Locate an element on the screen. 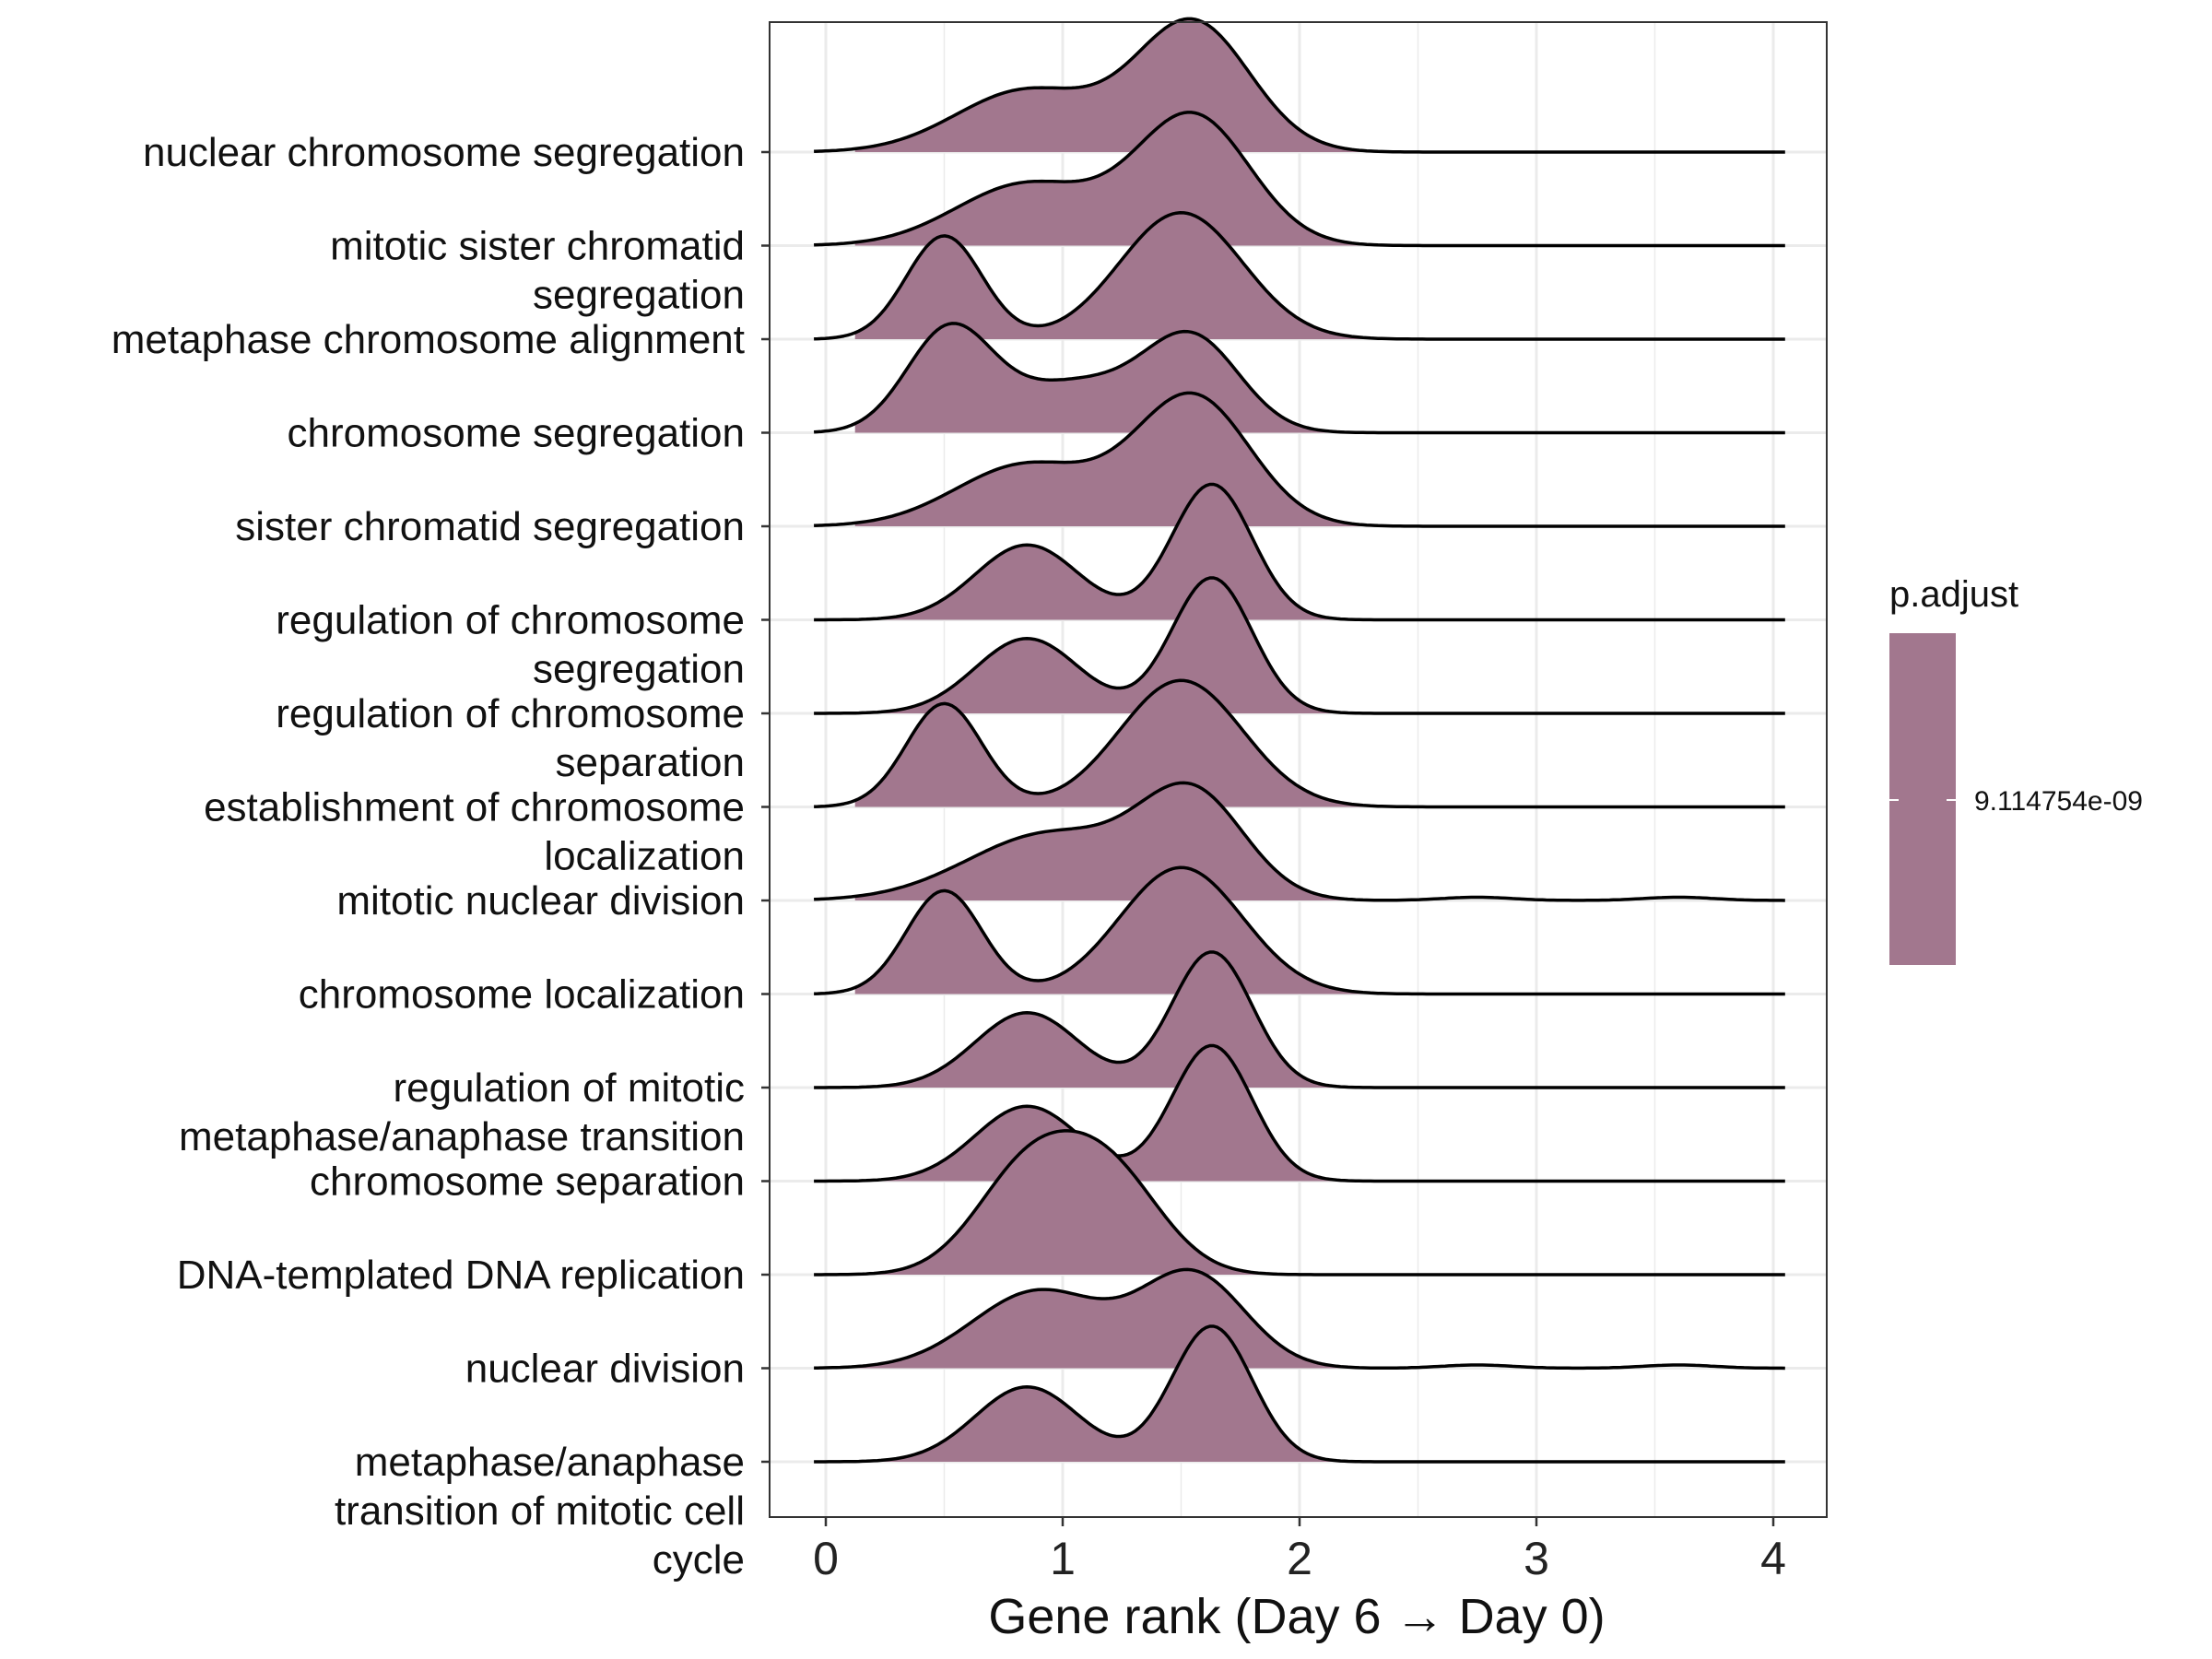 The height and width of the screenshot is (1659, 2212). x-tick-label: 3 is located at coordinates (1536, 1558).